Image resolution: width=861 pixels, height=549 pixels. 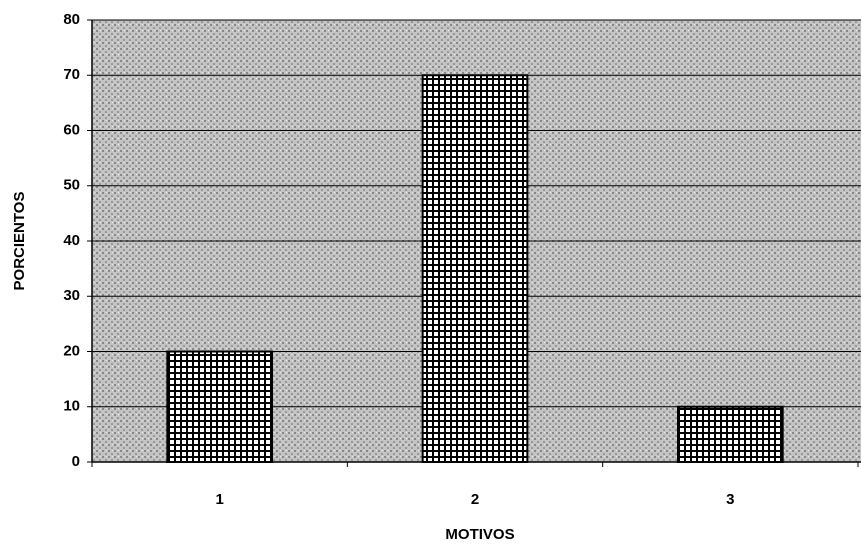 What do you see at coordinates (76, 461) in the screenshot?
I see `y-tick-label: 0` at bounding box center [76, 461].